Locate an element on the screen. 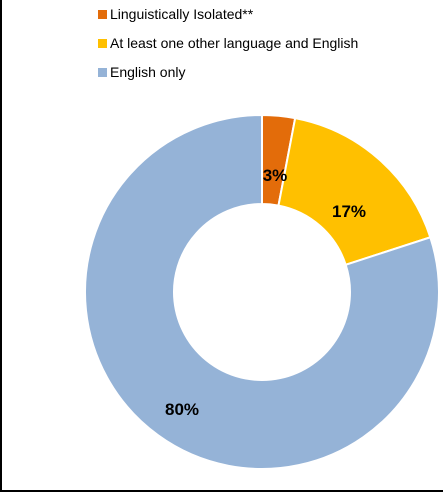  legend-label: English only is located at coordinates (148, 72).